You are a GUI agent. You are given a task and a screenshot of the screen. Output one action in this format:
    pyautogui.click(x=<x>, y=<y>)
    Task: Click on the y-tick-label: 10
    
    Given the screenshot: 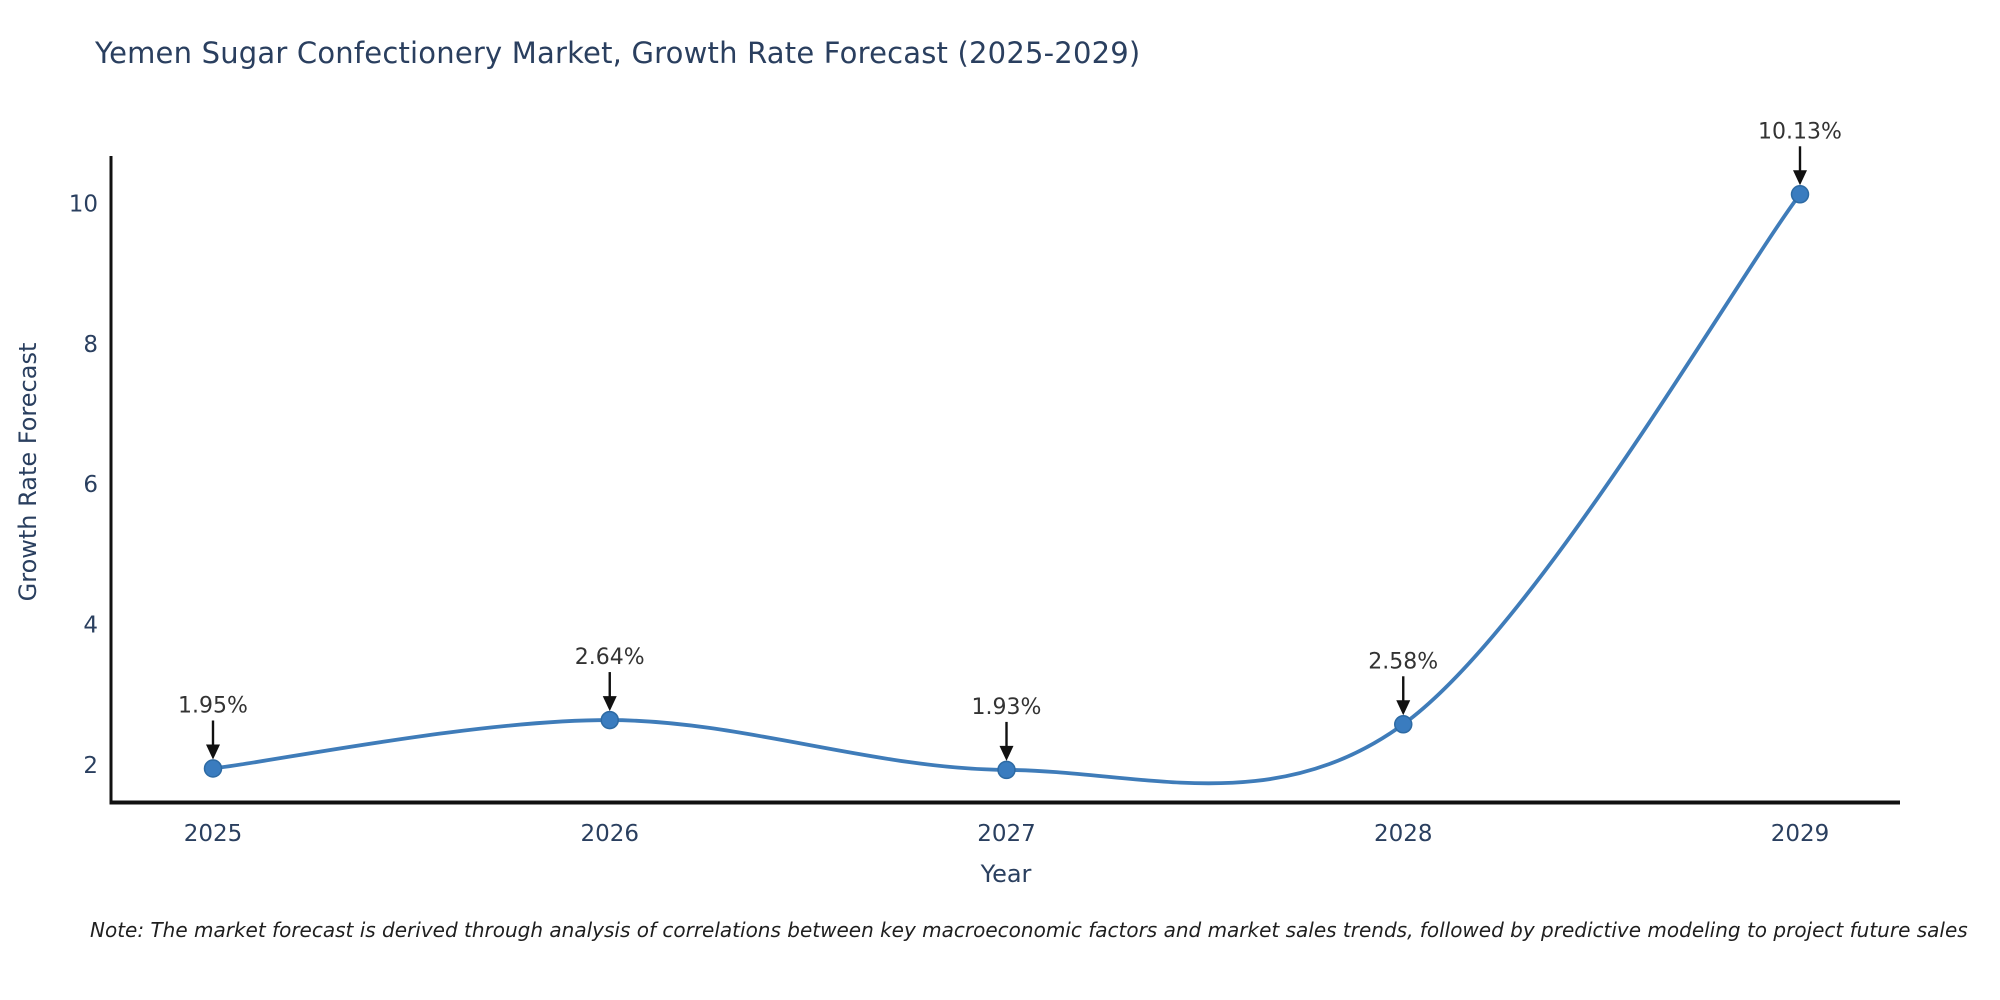 What is the action you would take?
    pyautogui.click(x=83, y=204)
    